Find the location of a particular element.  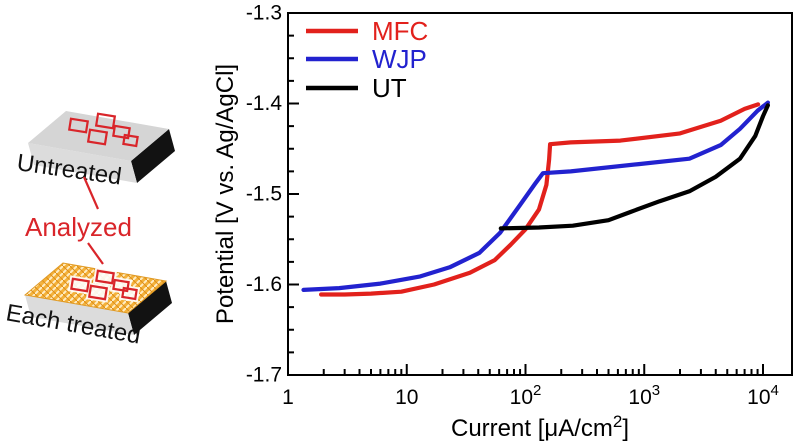

y-axis-title: Potential [V vs. Ag/AgCl] is located at coordinates (225, 194).